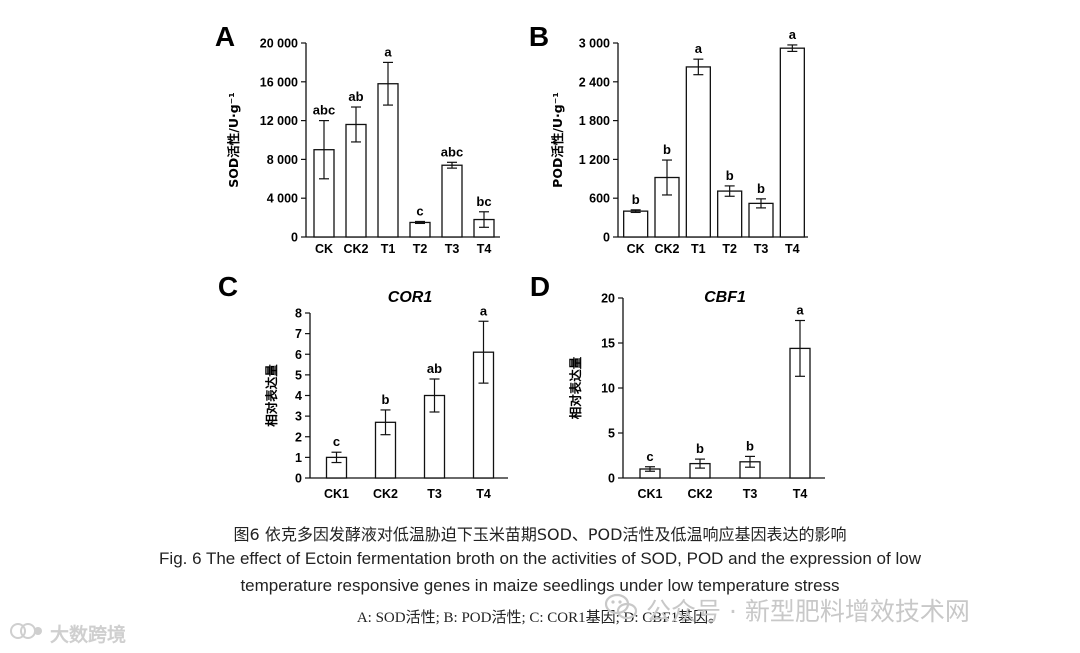 Image resolution: width=1080 pixels, height=653 pixels. What do you see at coordinates (410, 297) in the screenshot?
I see `panel-c-title: COR1` at bounding box center [410, 297].